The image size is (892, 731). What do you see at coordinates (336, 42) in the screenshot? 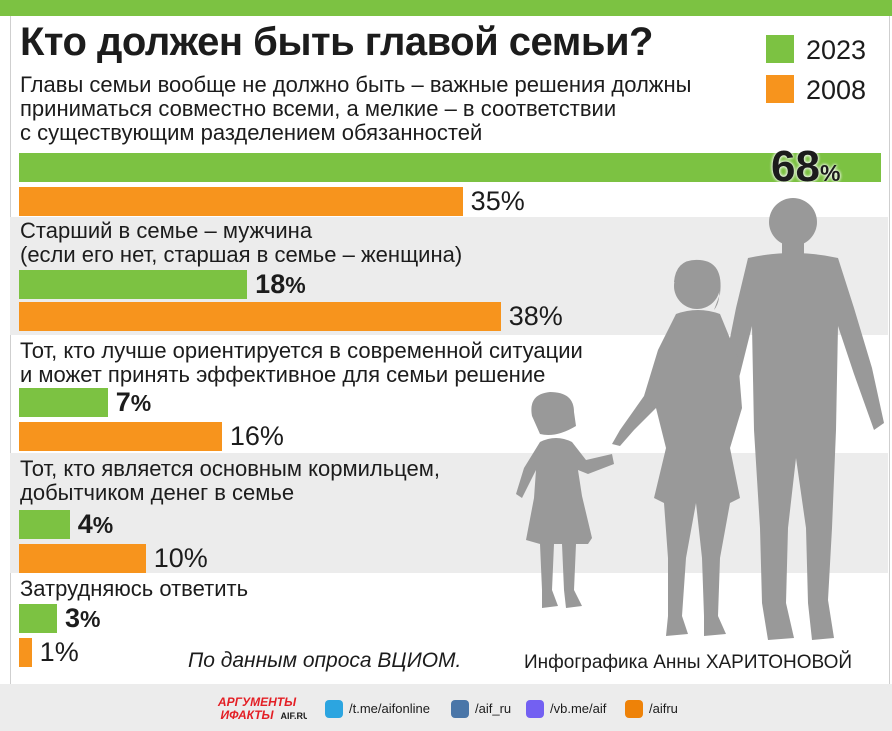
I see `chart-title: Кто должен быть главой семьи?` at bounding box center [336, 42].